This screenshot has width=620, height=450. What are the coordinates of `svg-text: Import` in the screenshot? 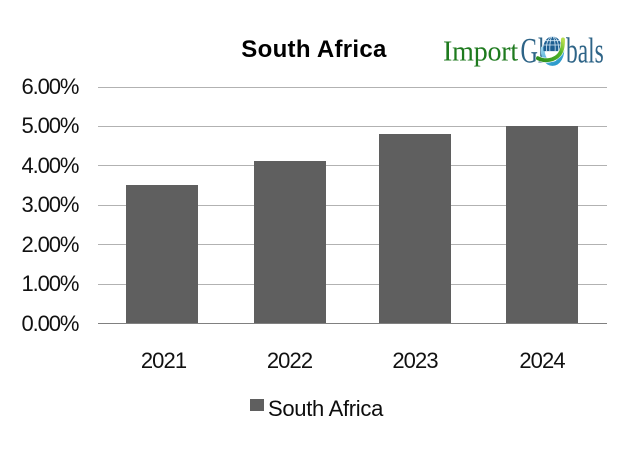 It's located at (480, 51).